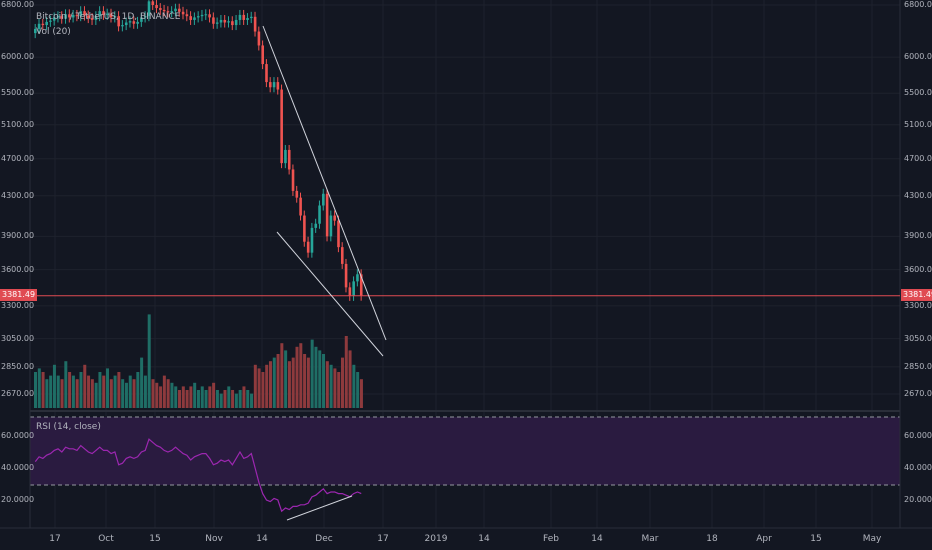 This screenshot has height=550, width=932. I want to click on price-axis-label: 5500.00, so click(918, 93).